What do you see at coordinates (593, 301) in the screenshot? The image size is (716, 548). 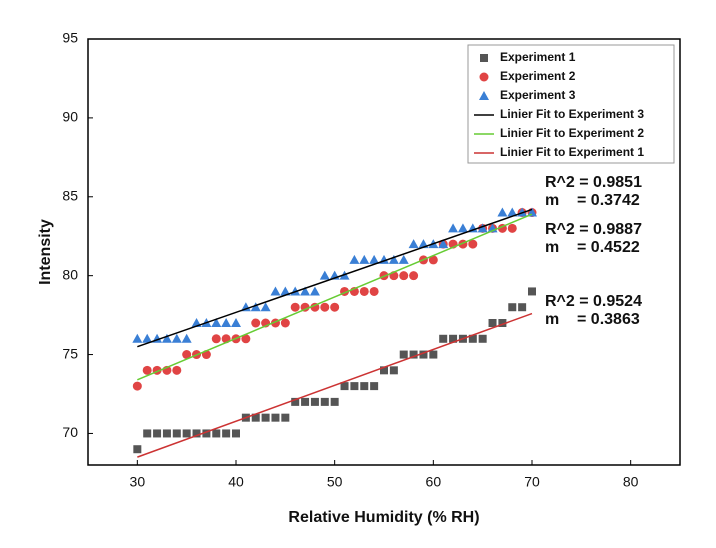 I see `annotation: R^2 = 0.9524` at bounding box center [593, 301].